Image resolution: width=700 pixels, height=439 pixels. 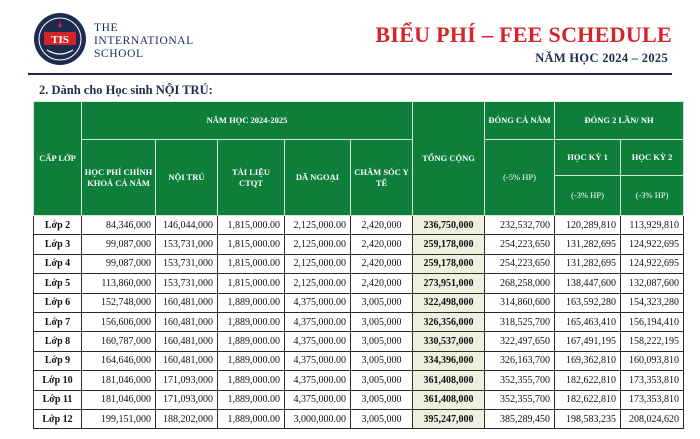 I want to click on cell-tuition: 164,646,000, so click(x=118, y=361).